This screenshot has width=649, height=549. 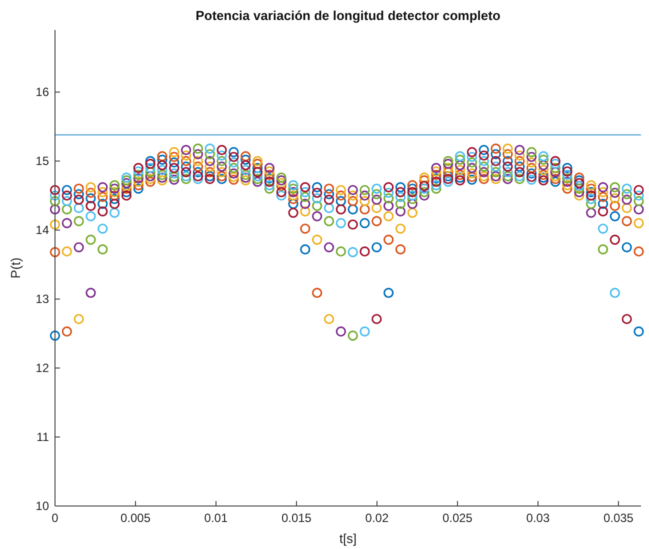 What do you see at coordinates (43, 368) in the screenshot?
I see `y-tick-label: 12` at bounding box center [43, 368].